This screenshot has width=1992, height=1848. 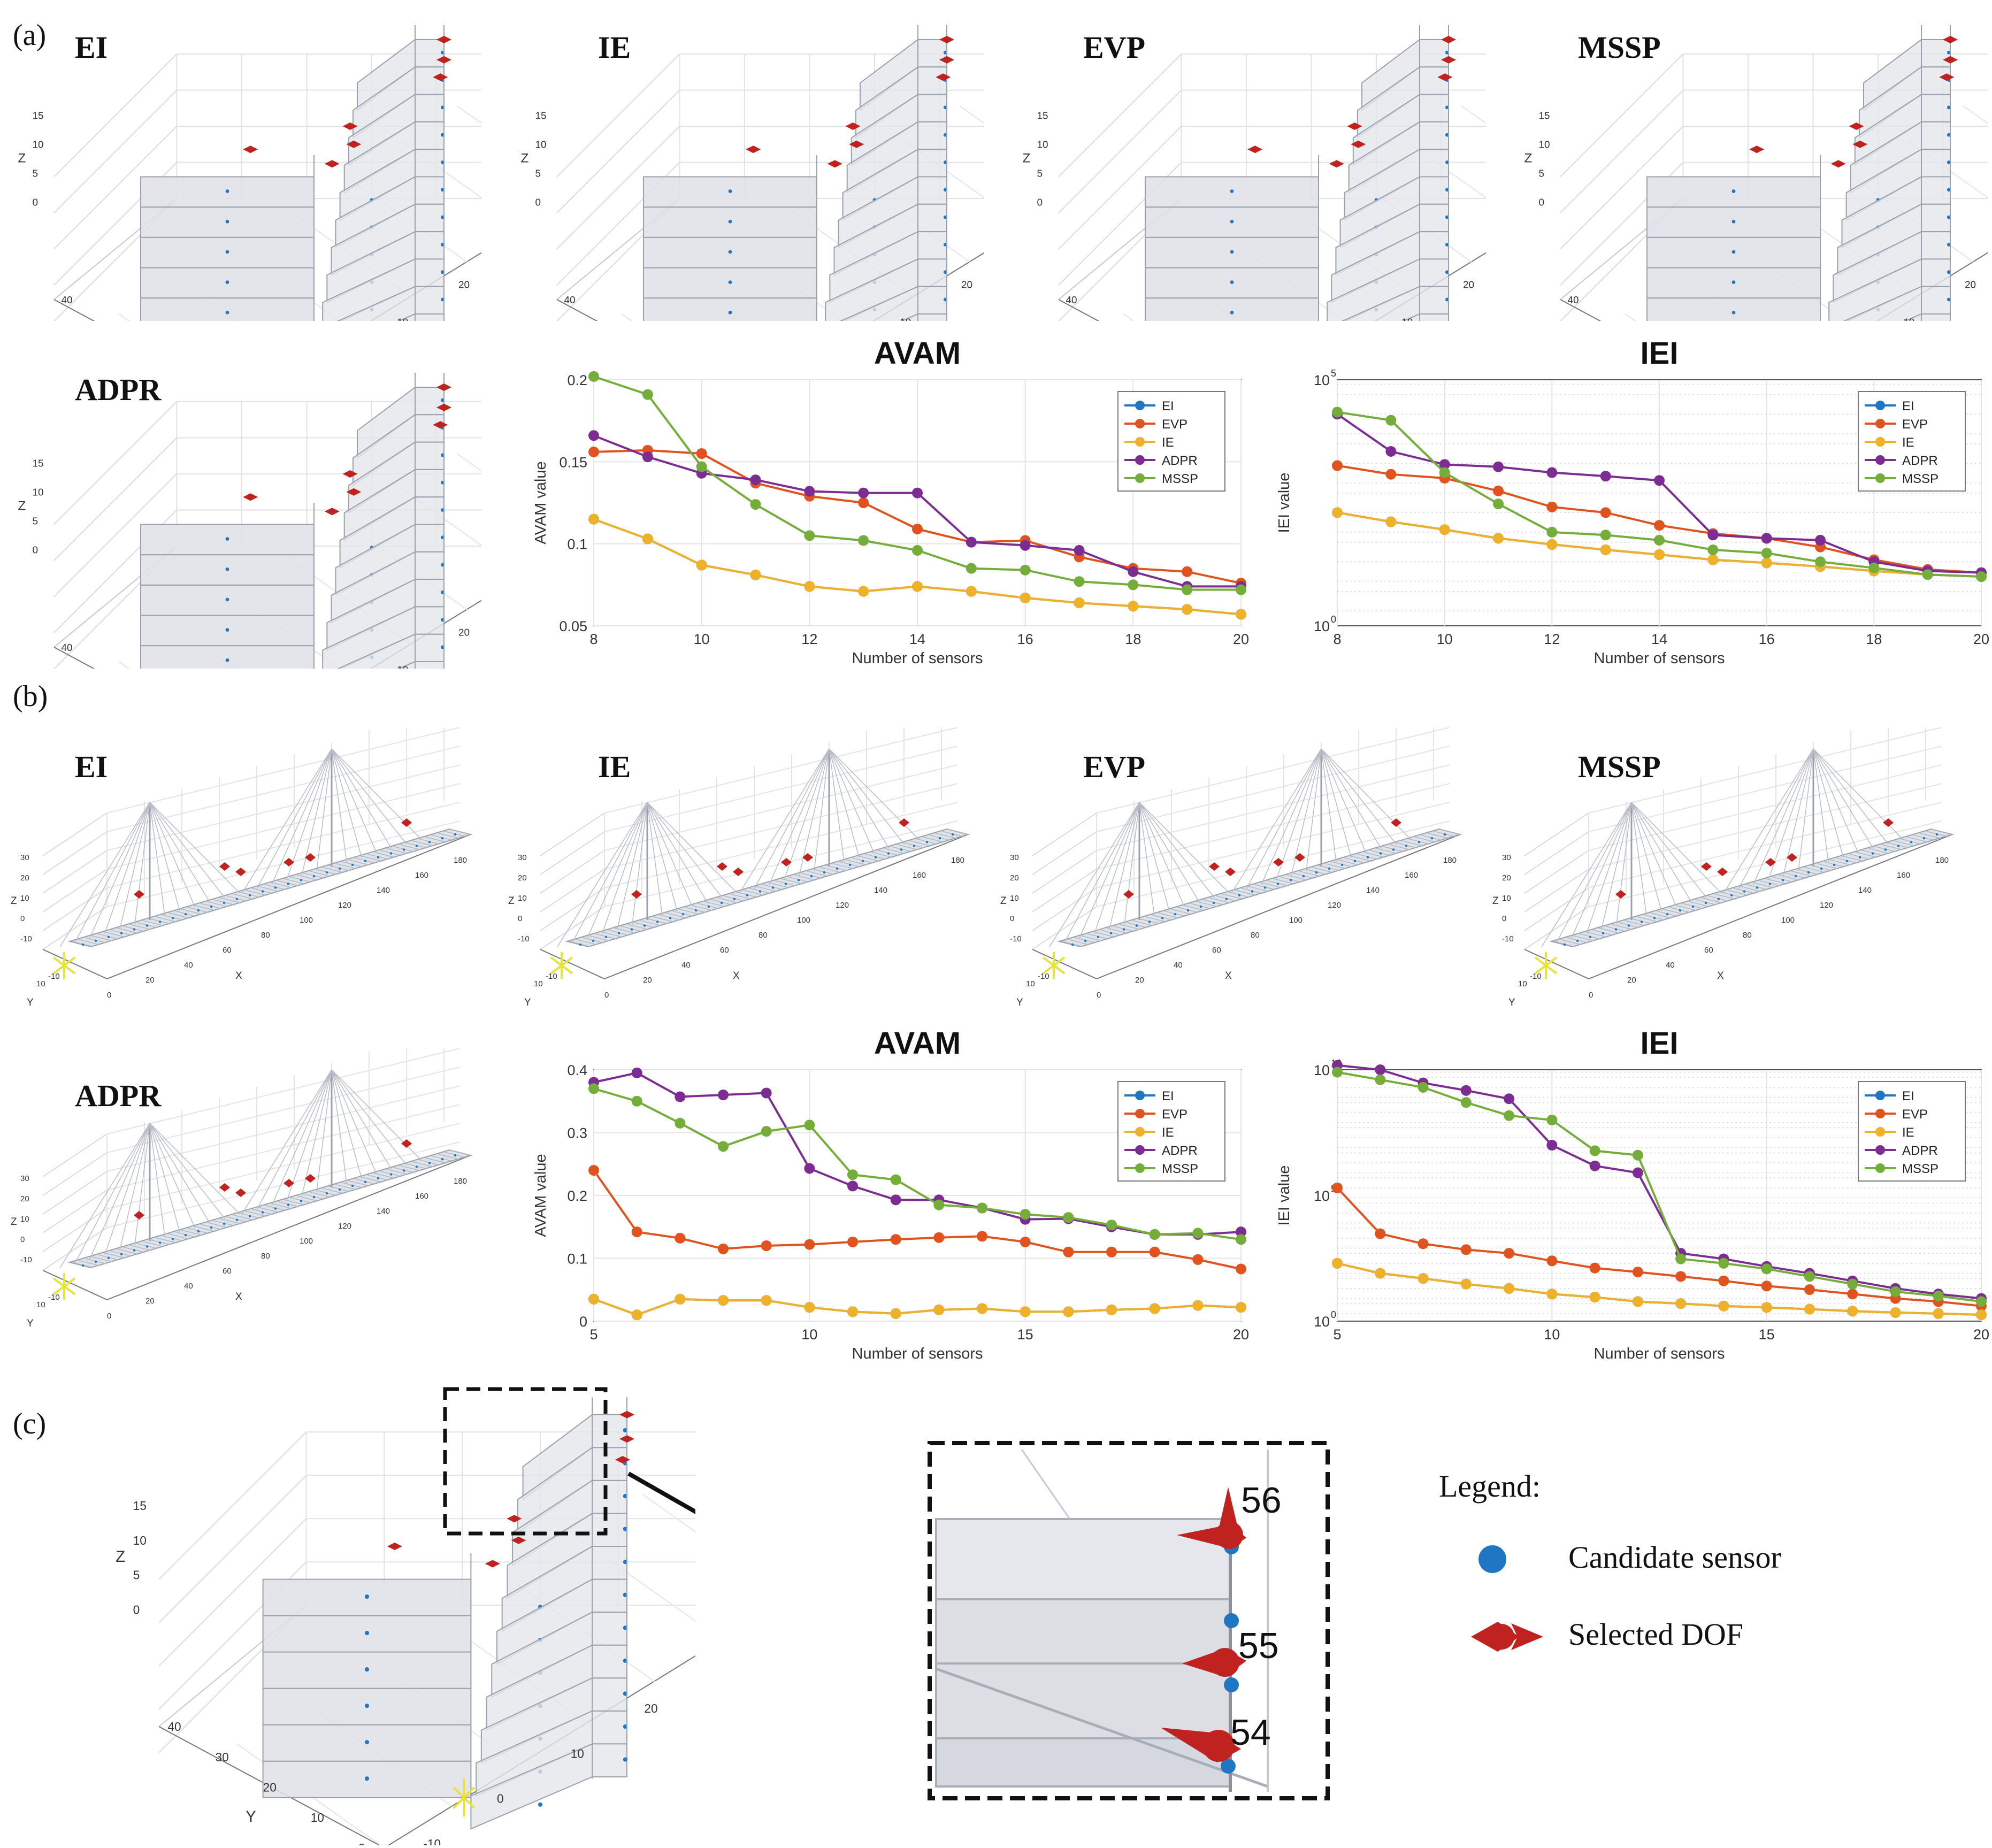 What do you see at coordinates (593, 639) in the screenshot?
I see `x-tick-label: 8` at bounding box center [593, 639].